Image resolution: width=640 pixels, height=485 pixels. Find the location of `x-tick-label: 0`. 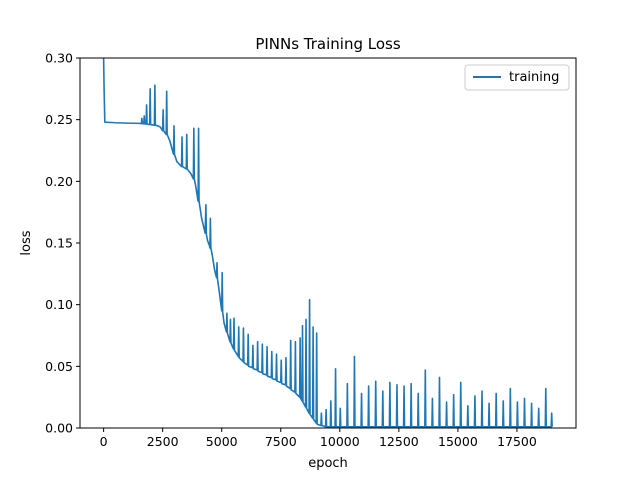

x-tick-label: 0 is located at coordinates (104, 441).